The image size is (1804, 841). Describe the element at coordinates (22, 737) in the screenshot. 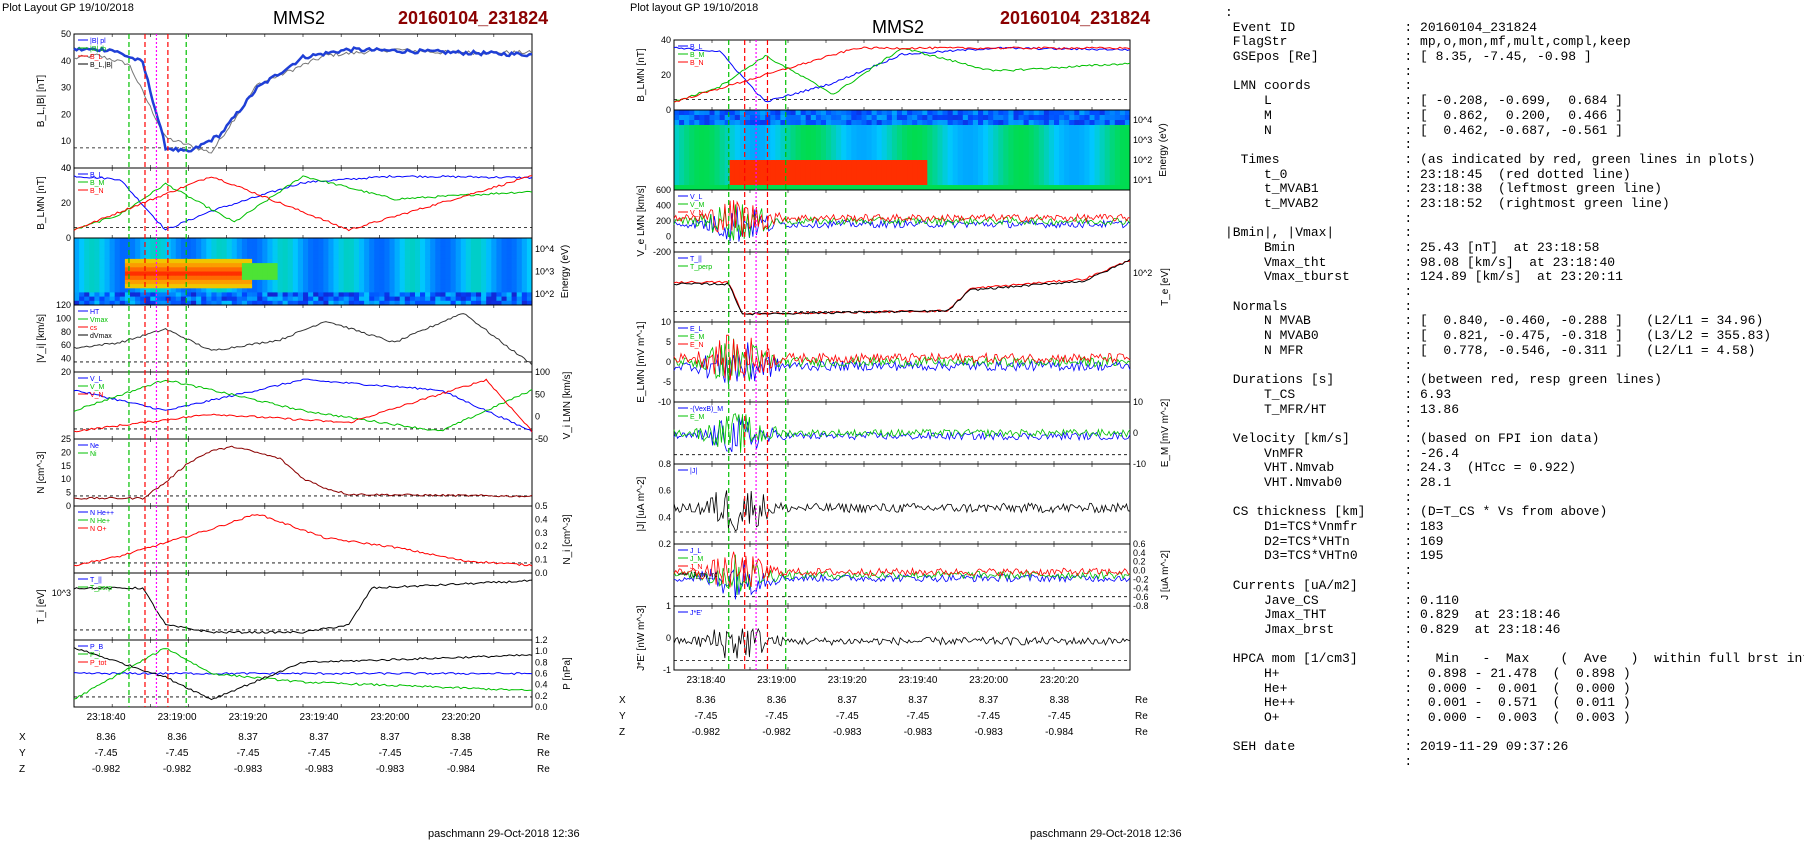

I see `left-ephem-row-label: X` at that location.